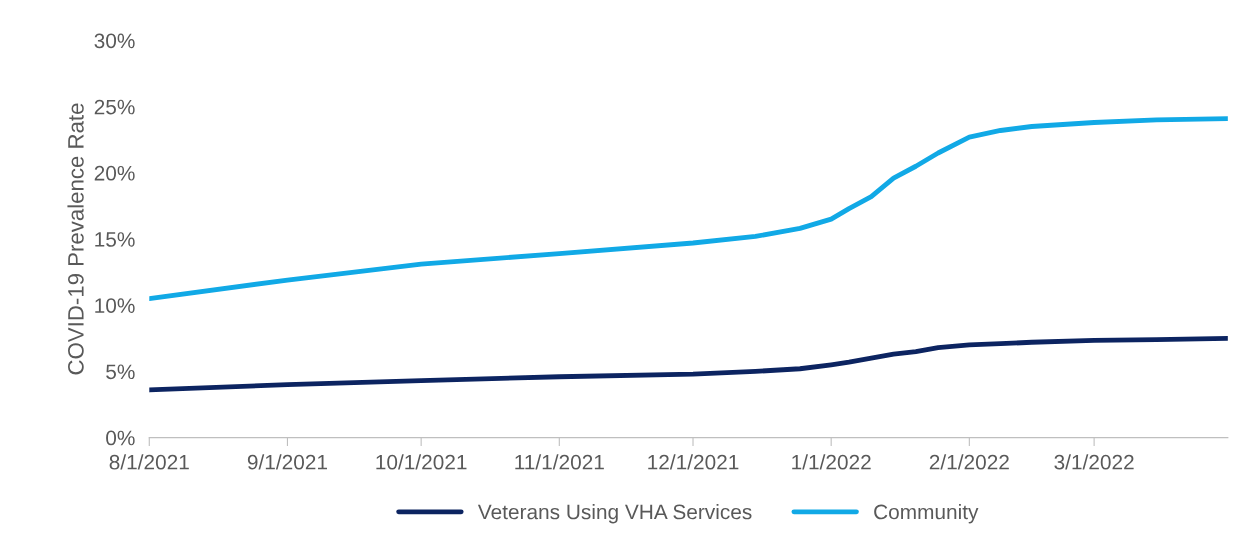 This screenshot has width=1244, height=547. I want to click on x-tick-label: 10/1/2021, so click(421, 462).